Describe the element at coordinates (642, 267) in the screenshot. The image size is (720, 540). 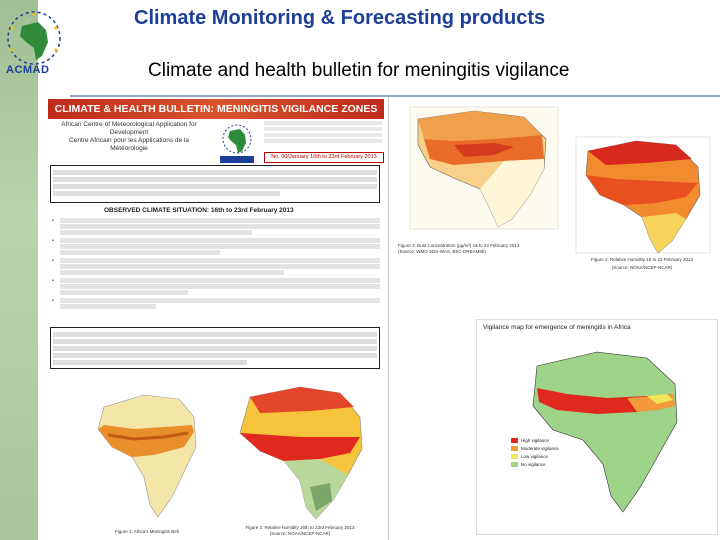
I see `humidity-source: (Source: NOAA/NCEP-NCAR)` at that location.